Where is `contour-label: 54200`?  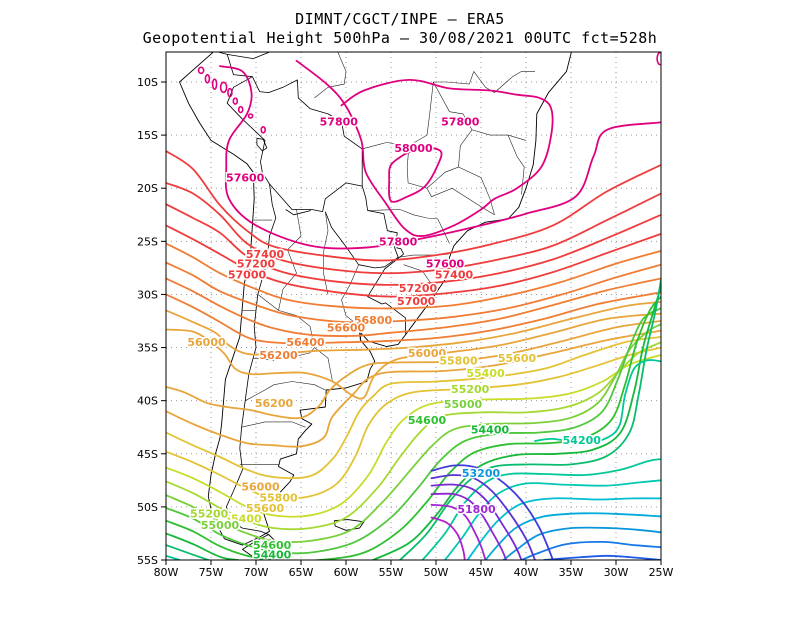 contour-label: 54200 is located at coordinates (582, 440).